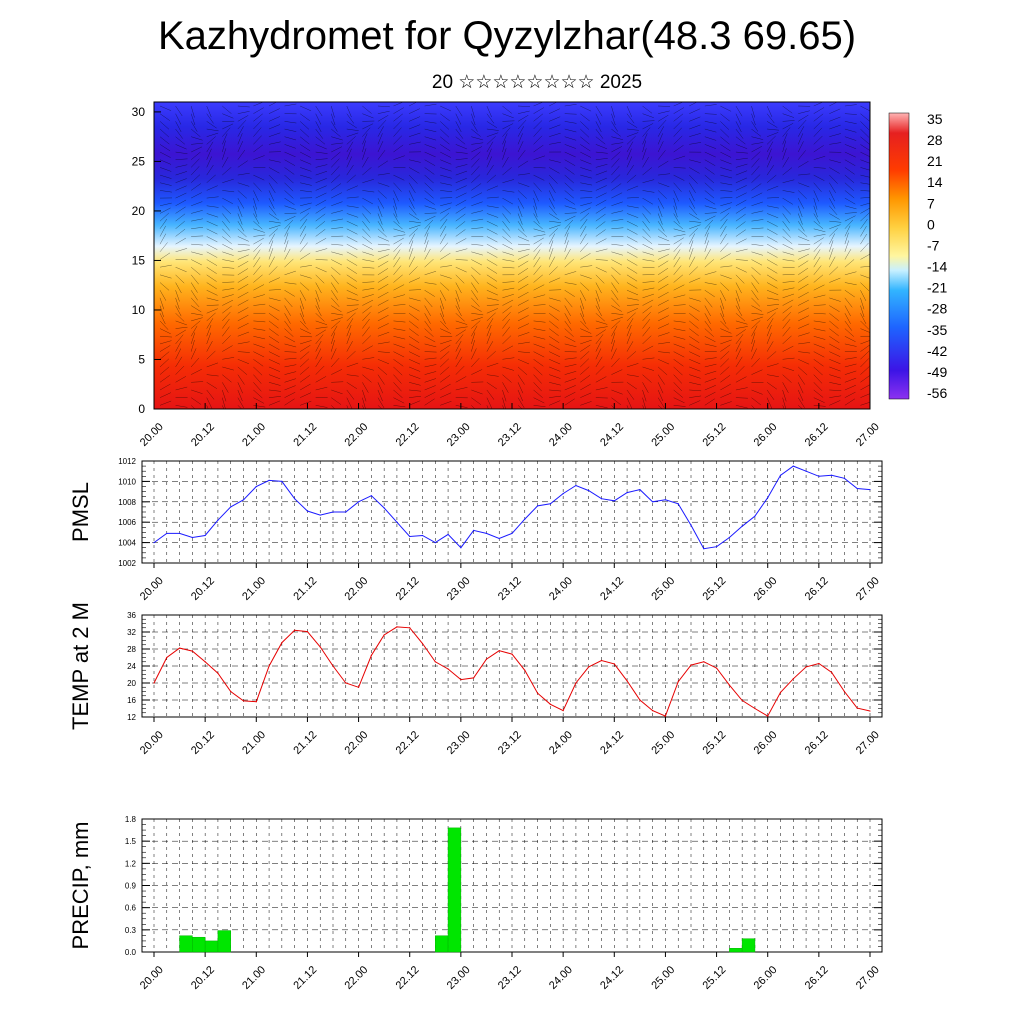  I want to click on colorbar-tick-label: 21, so click(935, 161).